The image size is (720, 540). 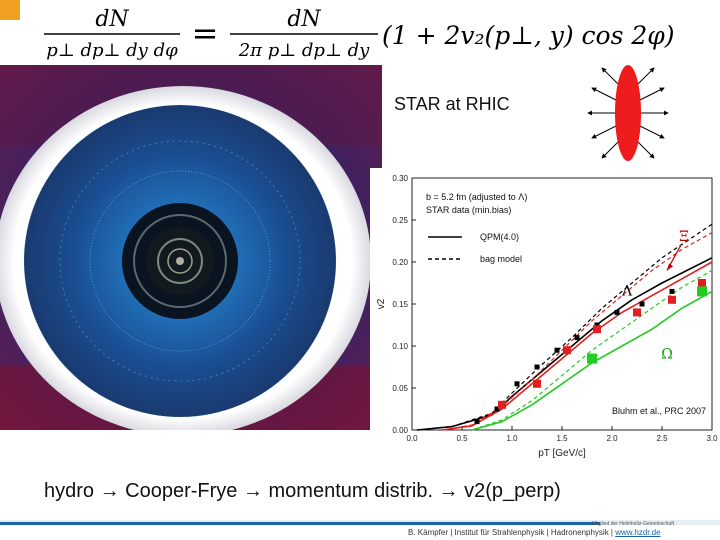 I want to click on legend-header-line: b = 5.2 fm (adjusted to Λ), so click(x=476, y=197).